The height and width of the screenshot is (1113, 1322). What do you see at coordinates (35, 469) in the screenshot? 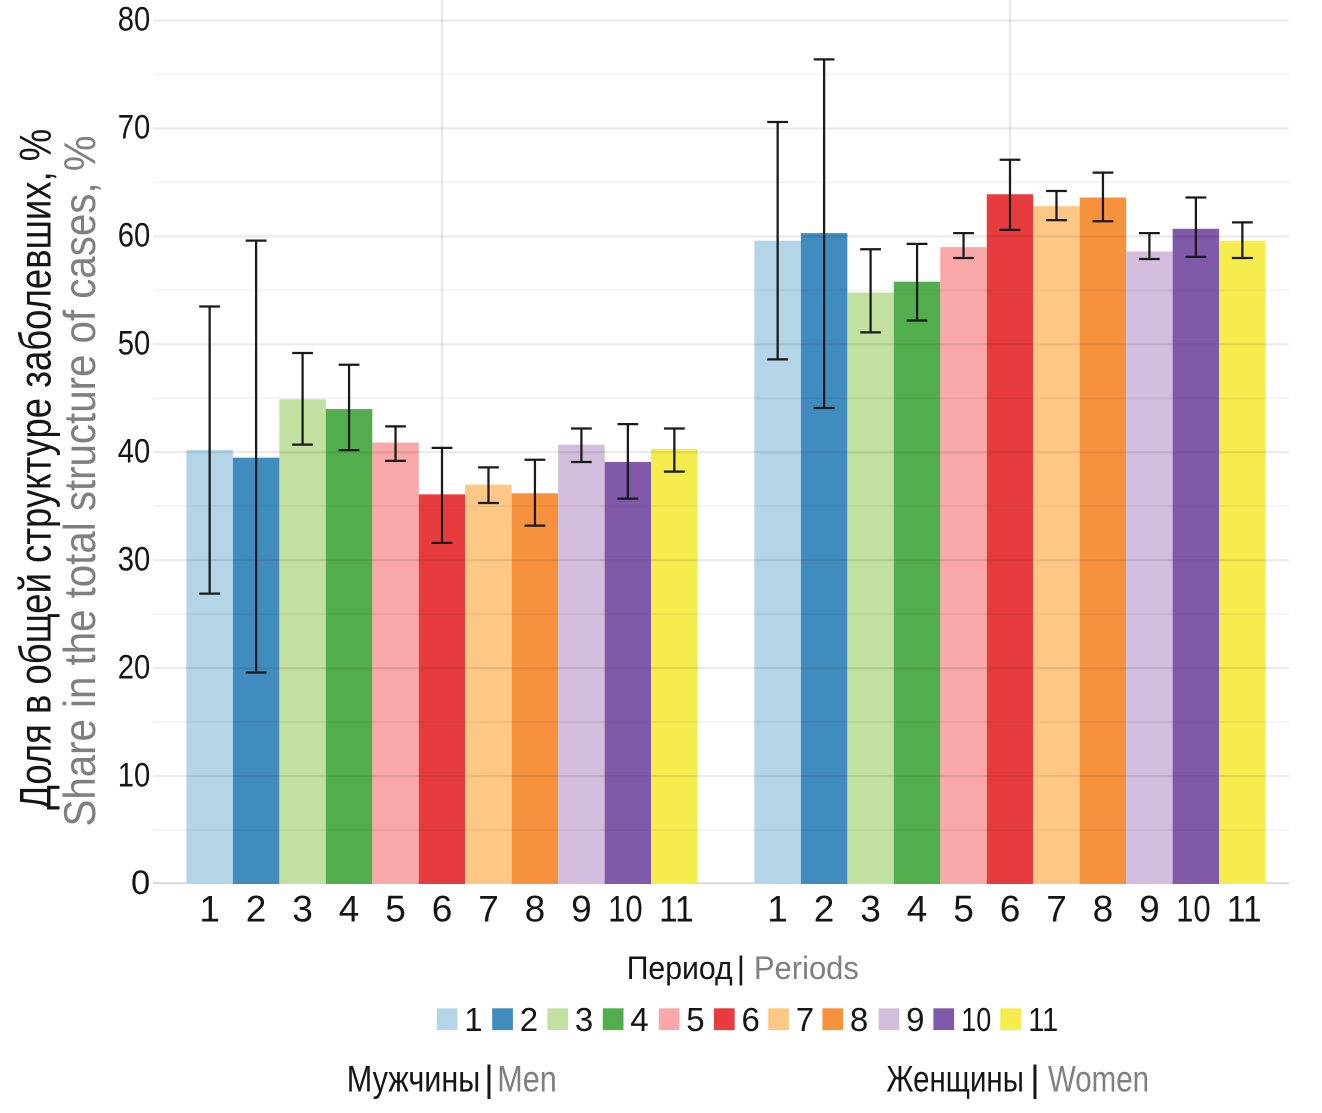
I see `svg-text:Доля в общей структуре заболев: Доля в общей структуре заболевших, %` at bounding box center [35, 469].